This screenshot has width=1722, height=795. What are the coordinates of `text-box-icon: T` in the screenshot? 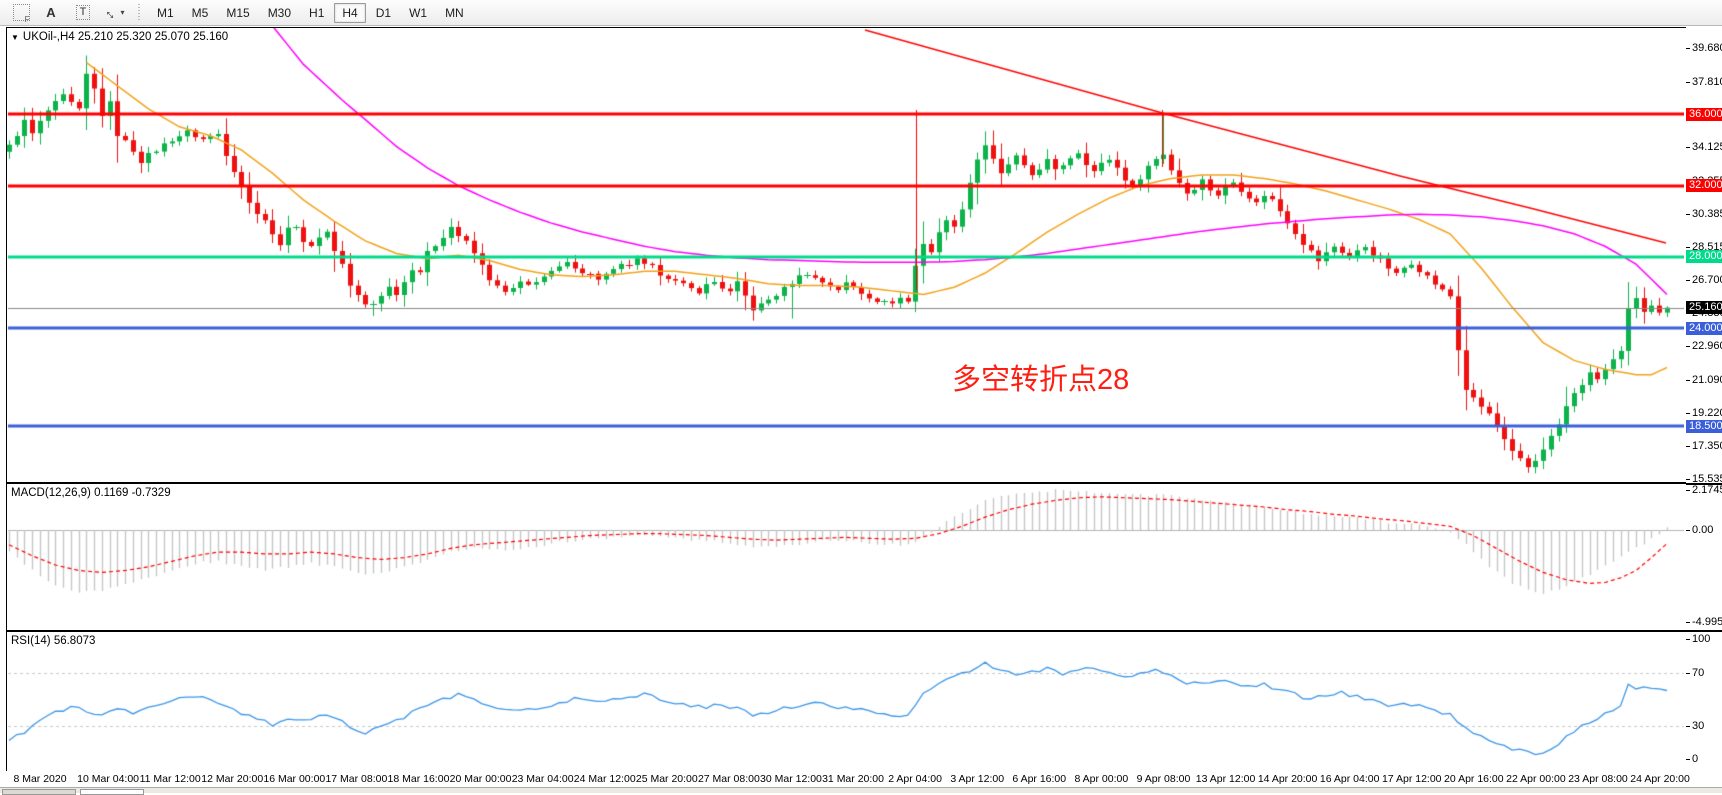 It's located at (83, 12).